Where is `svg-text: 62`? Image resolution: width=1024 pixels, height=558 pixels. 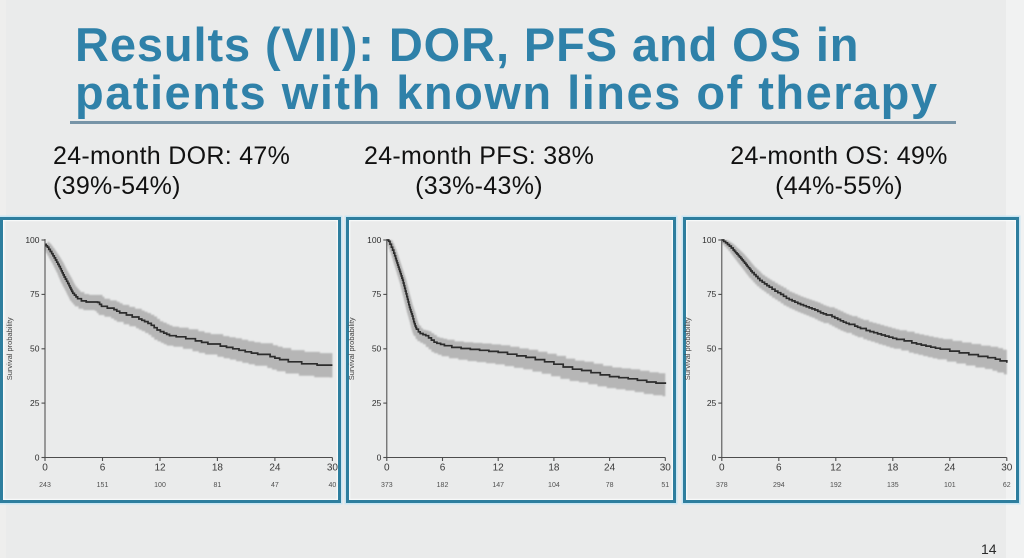
svg-text: 62 is located at coordinates (1007, 485).